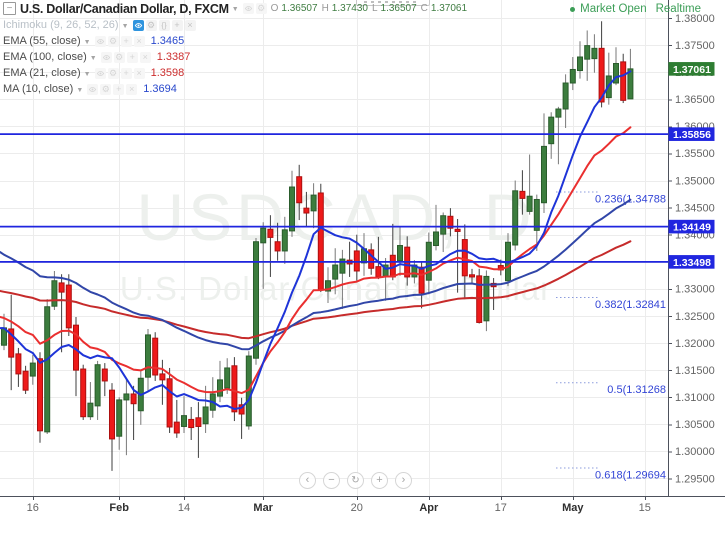  What do you see at coordinates (362, 519) in the screenshot?
I see `time-axis` at bounding box center [362, 519].